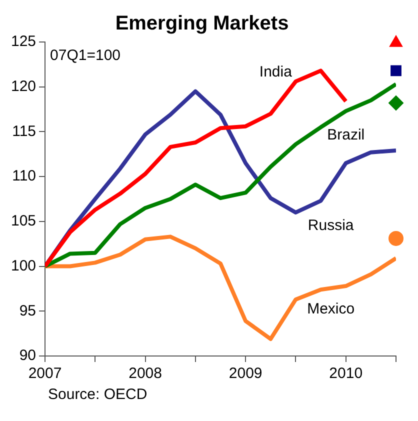 The image size is (418, 421). What do you see at coordinates (331, 309) in the screenshot?
I see `series-label: Mexico` at bounding box center [331, 309].